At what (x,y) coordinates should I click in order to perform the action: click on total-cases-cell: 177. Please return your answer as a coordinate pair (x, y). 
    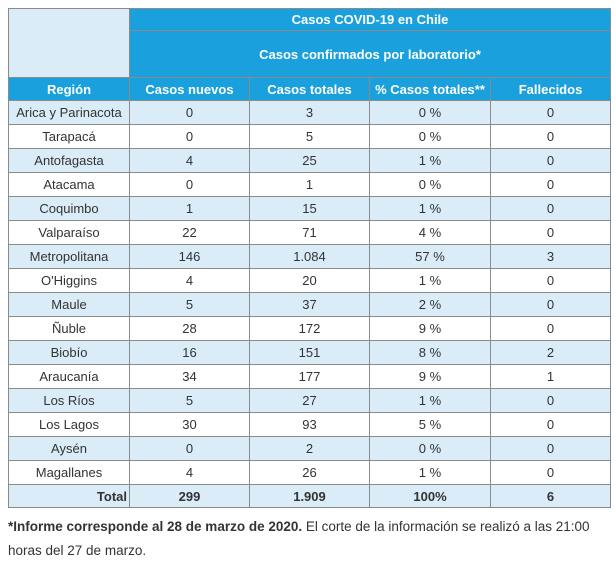
    Looking at the image, I should click on (309, 376).